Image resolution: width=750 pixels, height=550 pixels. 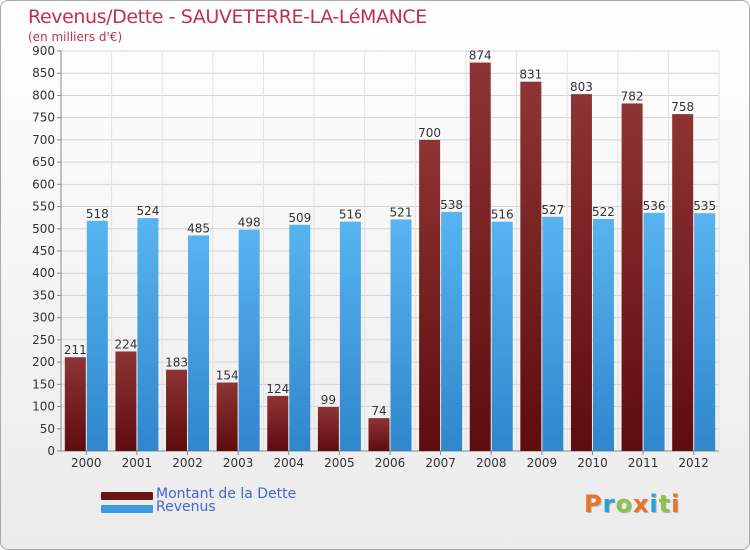 What do you see at coordinates (43, 51) in the screenshot?
I see `y-tick-label: 900` at bounding box center [43, 51].